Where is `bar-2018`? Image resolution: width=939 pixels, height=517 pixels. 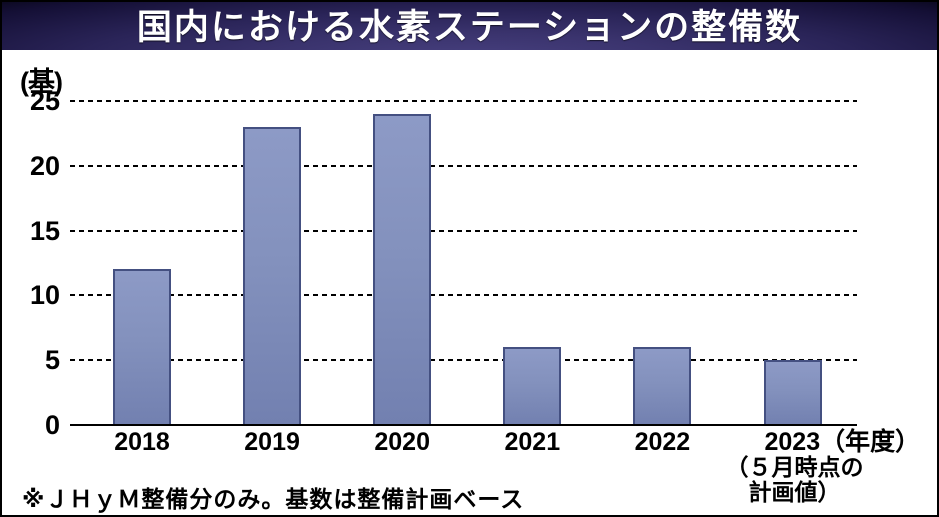 bar-2018 is located at coordinates (142, 347).